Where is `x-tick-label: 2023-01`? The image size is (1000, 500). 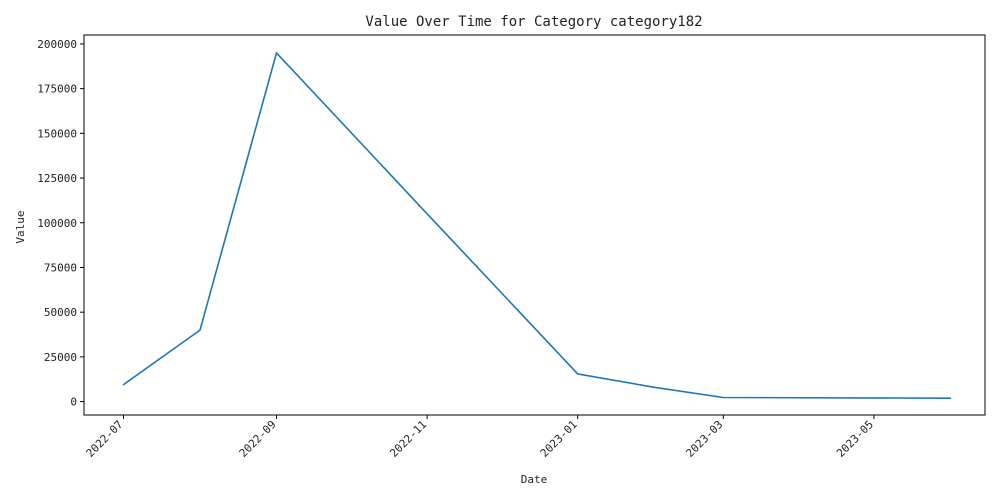 x-tick-label: 2023-01 is located at coordinates (559, 439).